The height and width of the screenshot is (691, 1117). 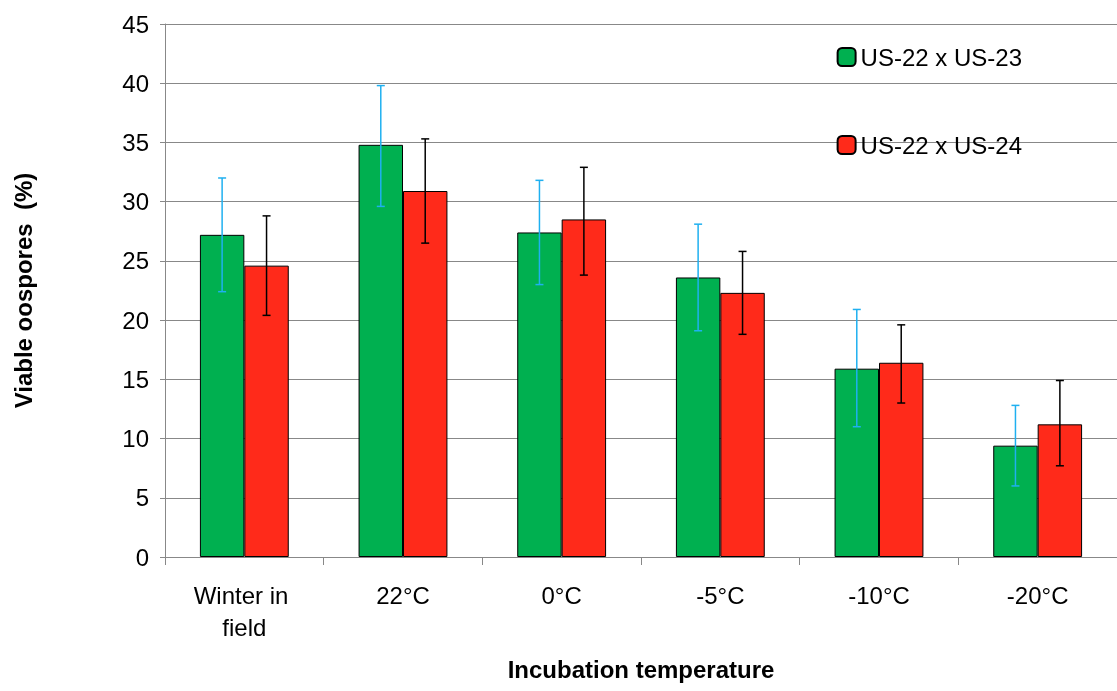 I want to click on y-tick-label: 15, so click(x=135, y=379).